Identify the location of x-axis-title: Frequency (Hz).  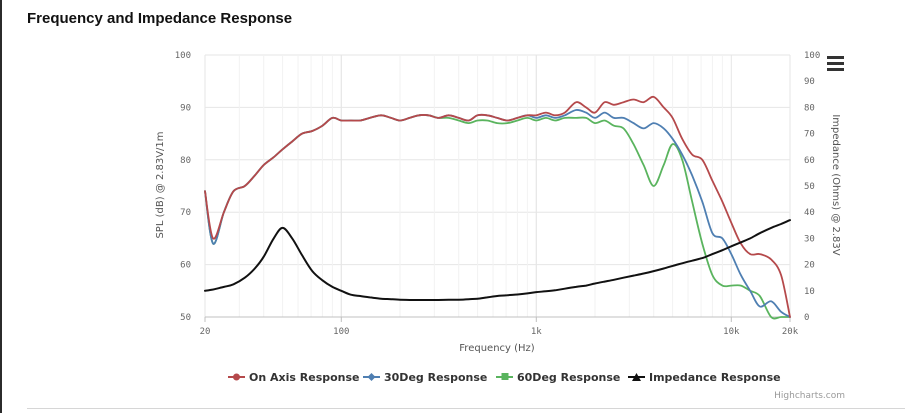
(497, 348).